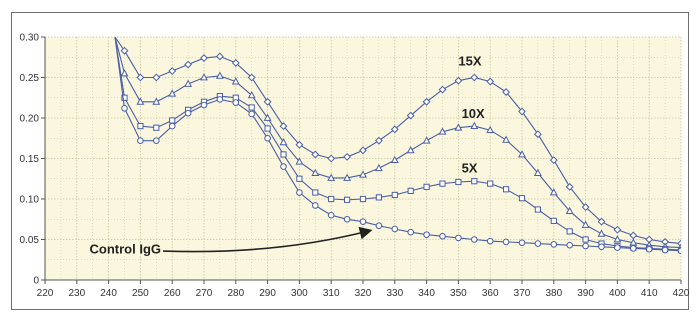 This screenshot has height=322, width=699. Describe the element at coordinates (522, 293) in the screenshot. I see `x-tick-label: 370` at that location.